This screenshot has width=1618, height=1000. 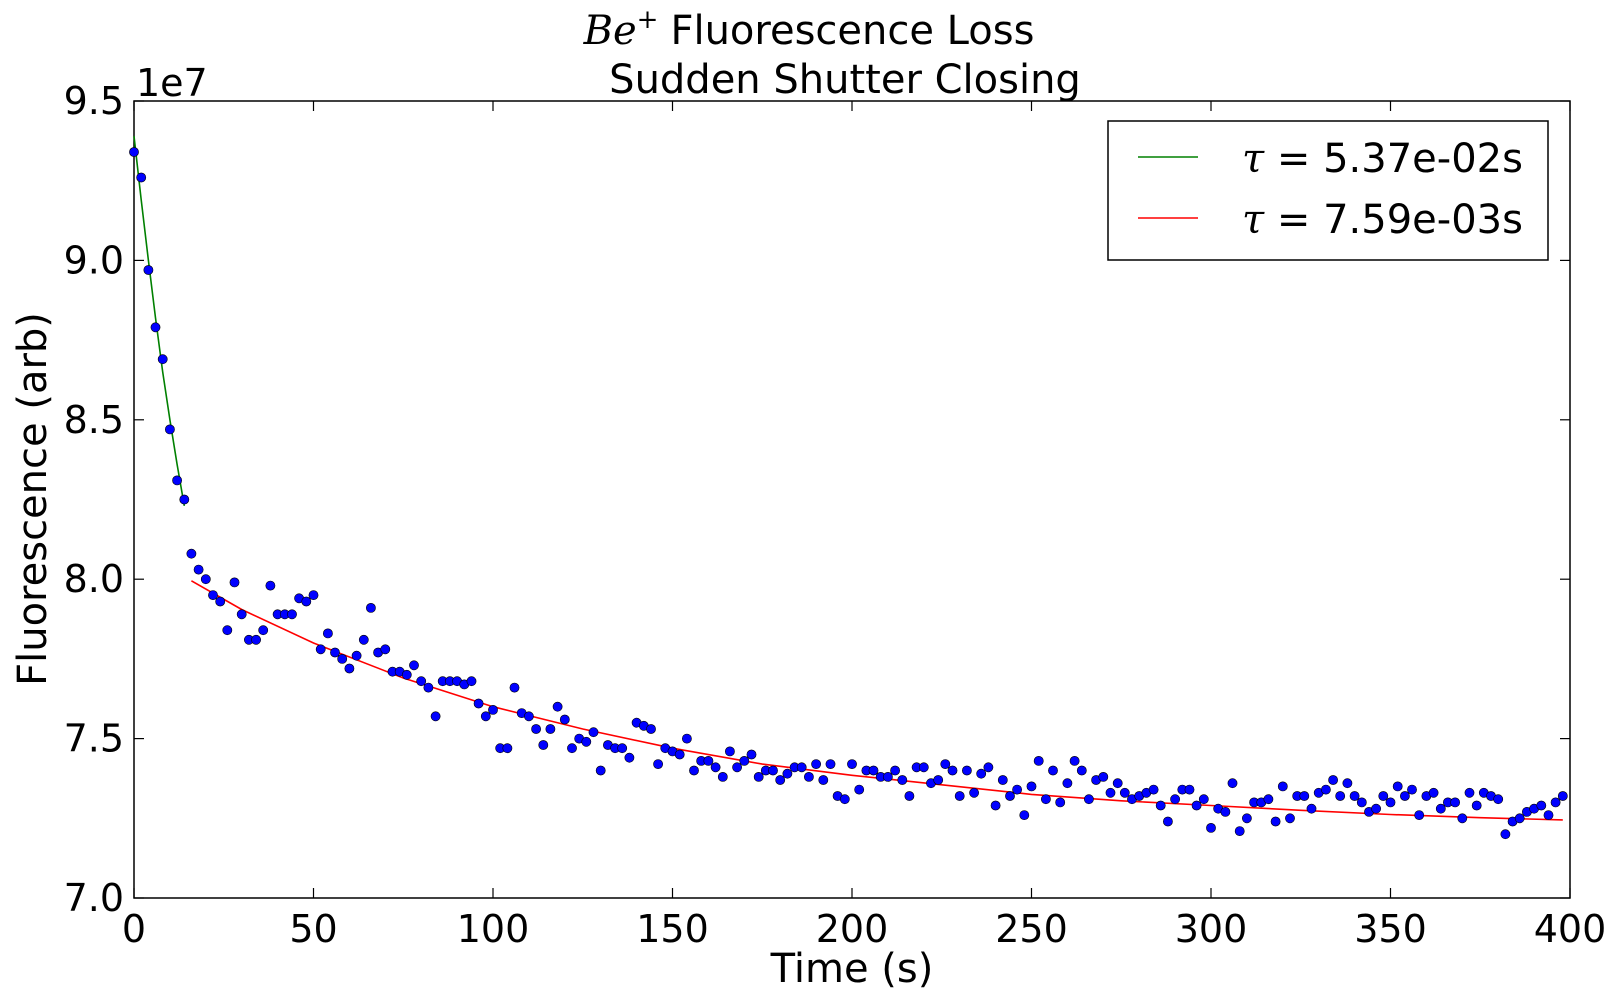 I want to click on x-tick-label-300: 300, so click(x=1211, y=929).